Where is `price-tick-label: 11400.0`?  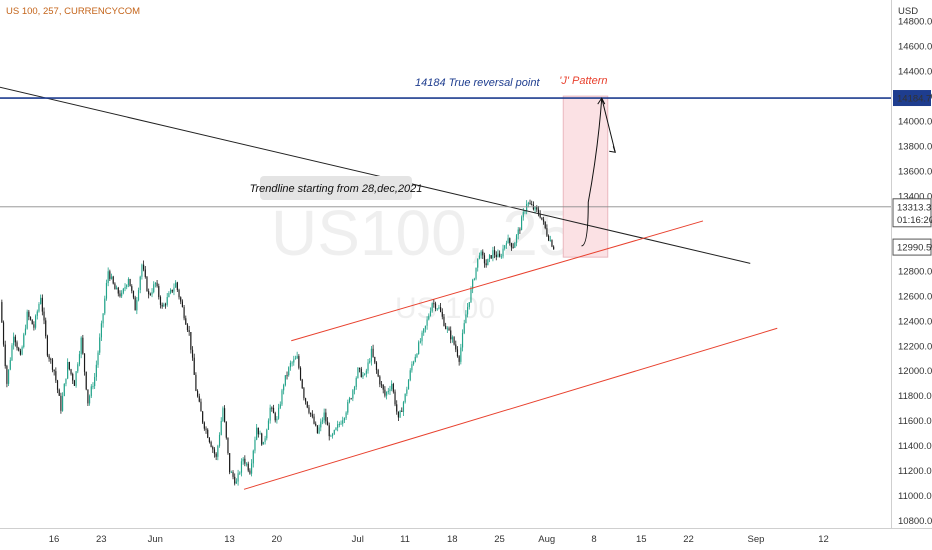 price-tick-label: 11400.0 is located at coordinates (915, 446).